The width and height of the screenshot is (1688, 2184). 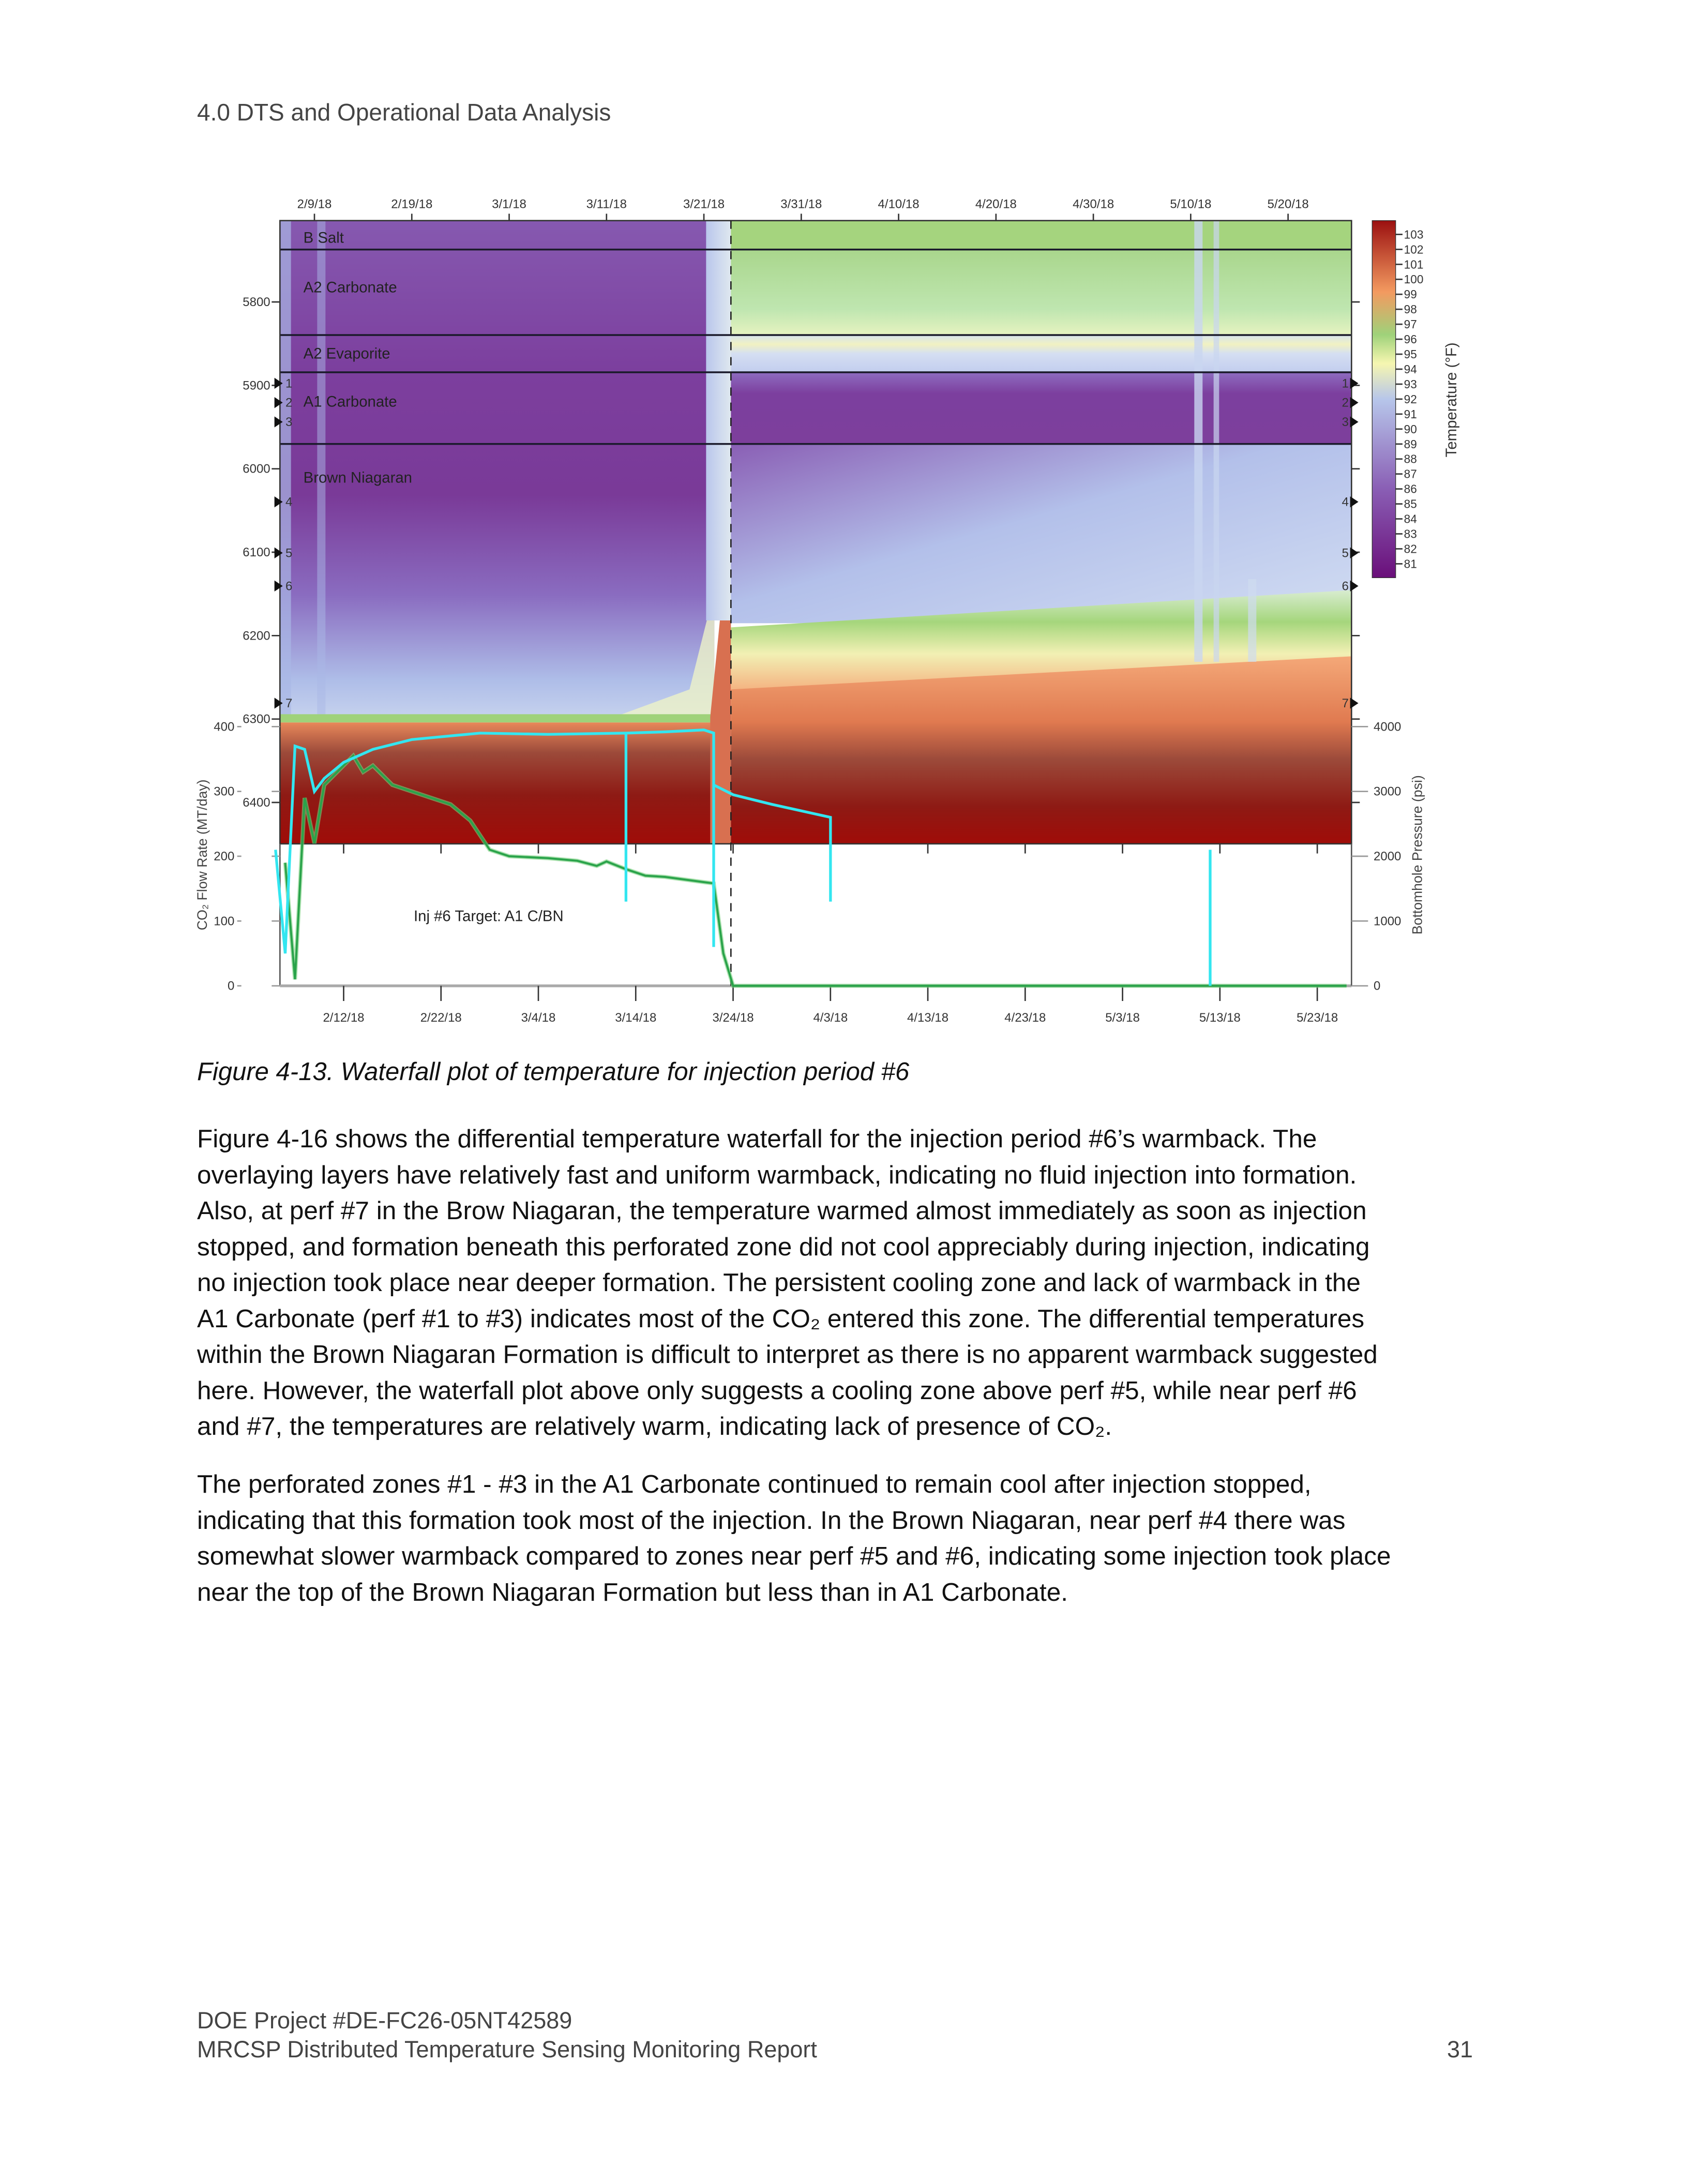 What do you see at coordinates (1345, 586) in the screenshot?
I see `perforation-label-right: 6` at bounding box center [1345, 586].